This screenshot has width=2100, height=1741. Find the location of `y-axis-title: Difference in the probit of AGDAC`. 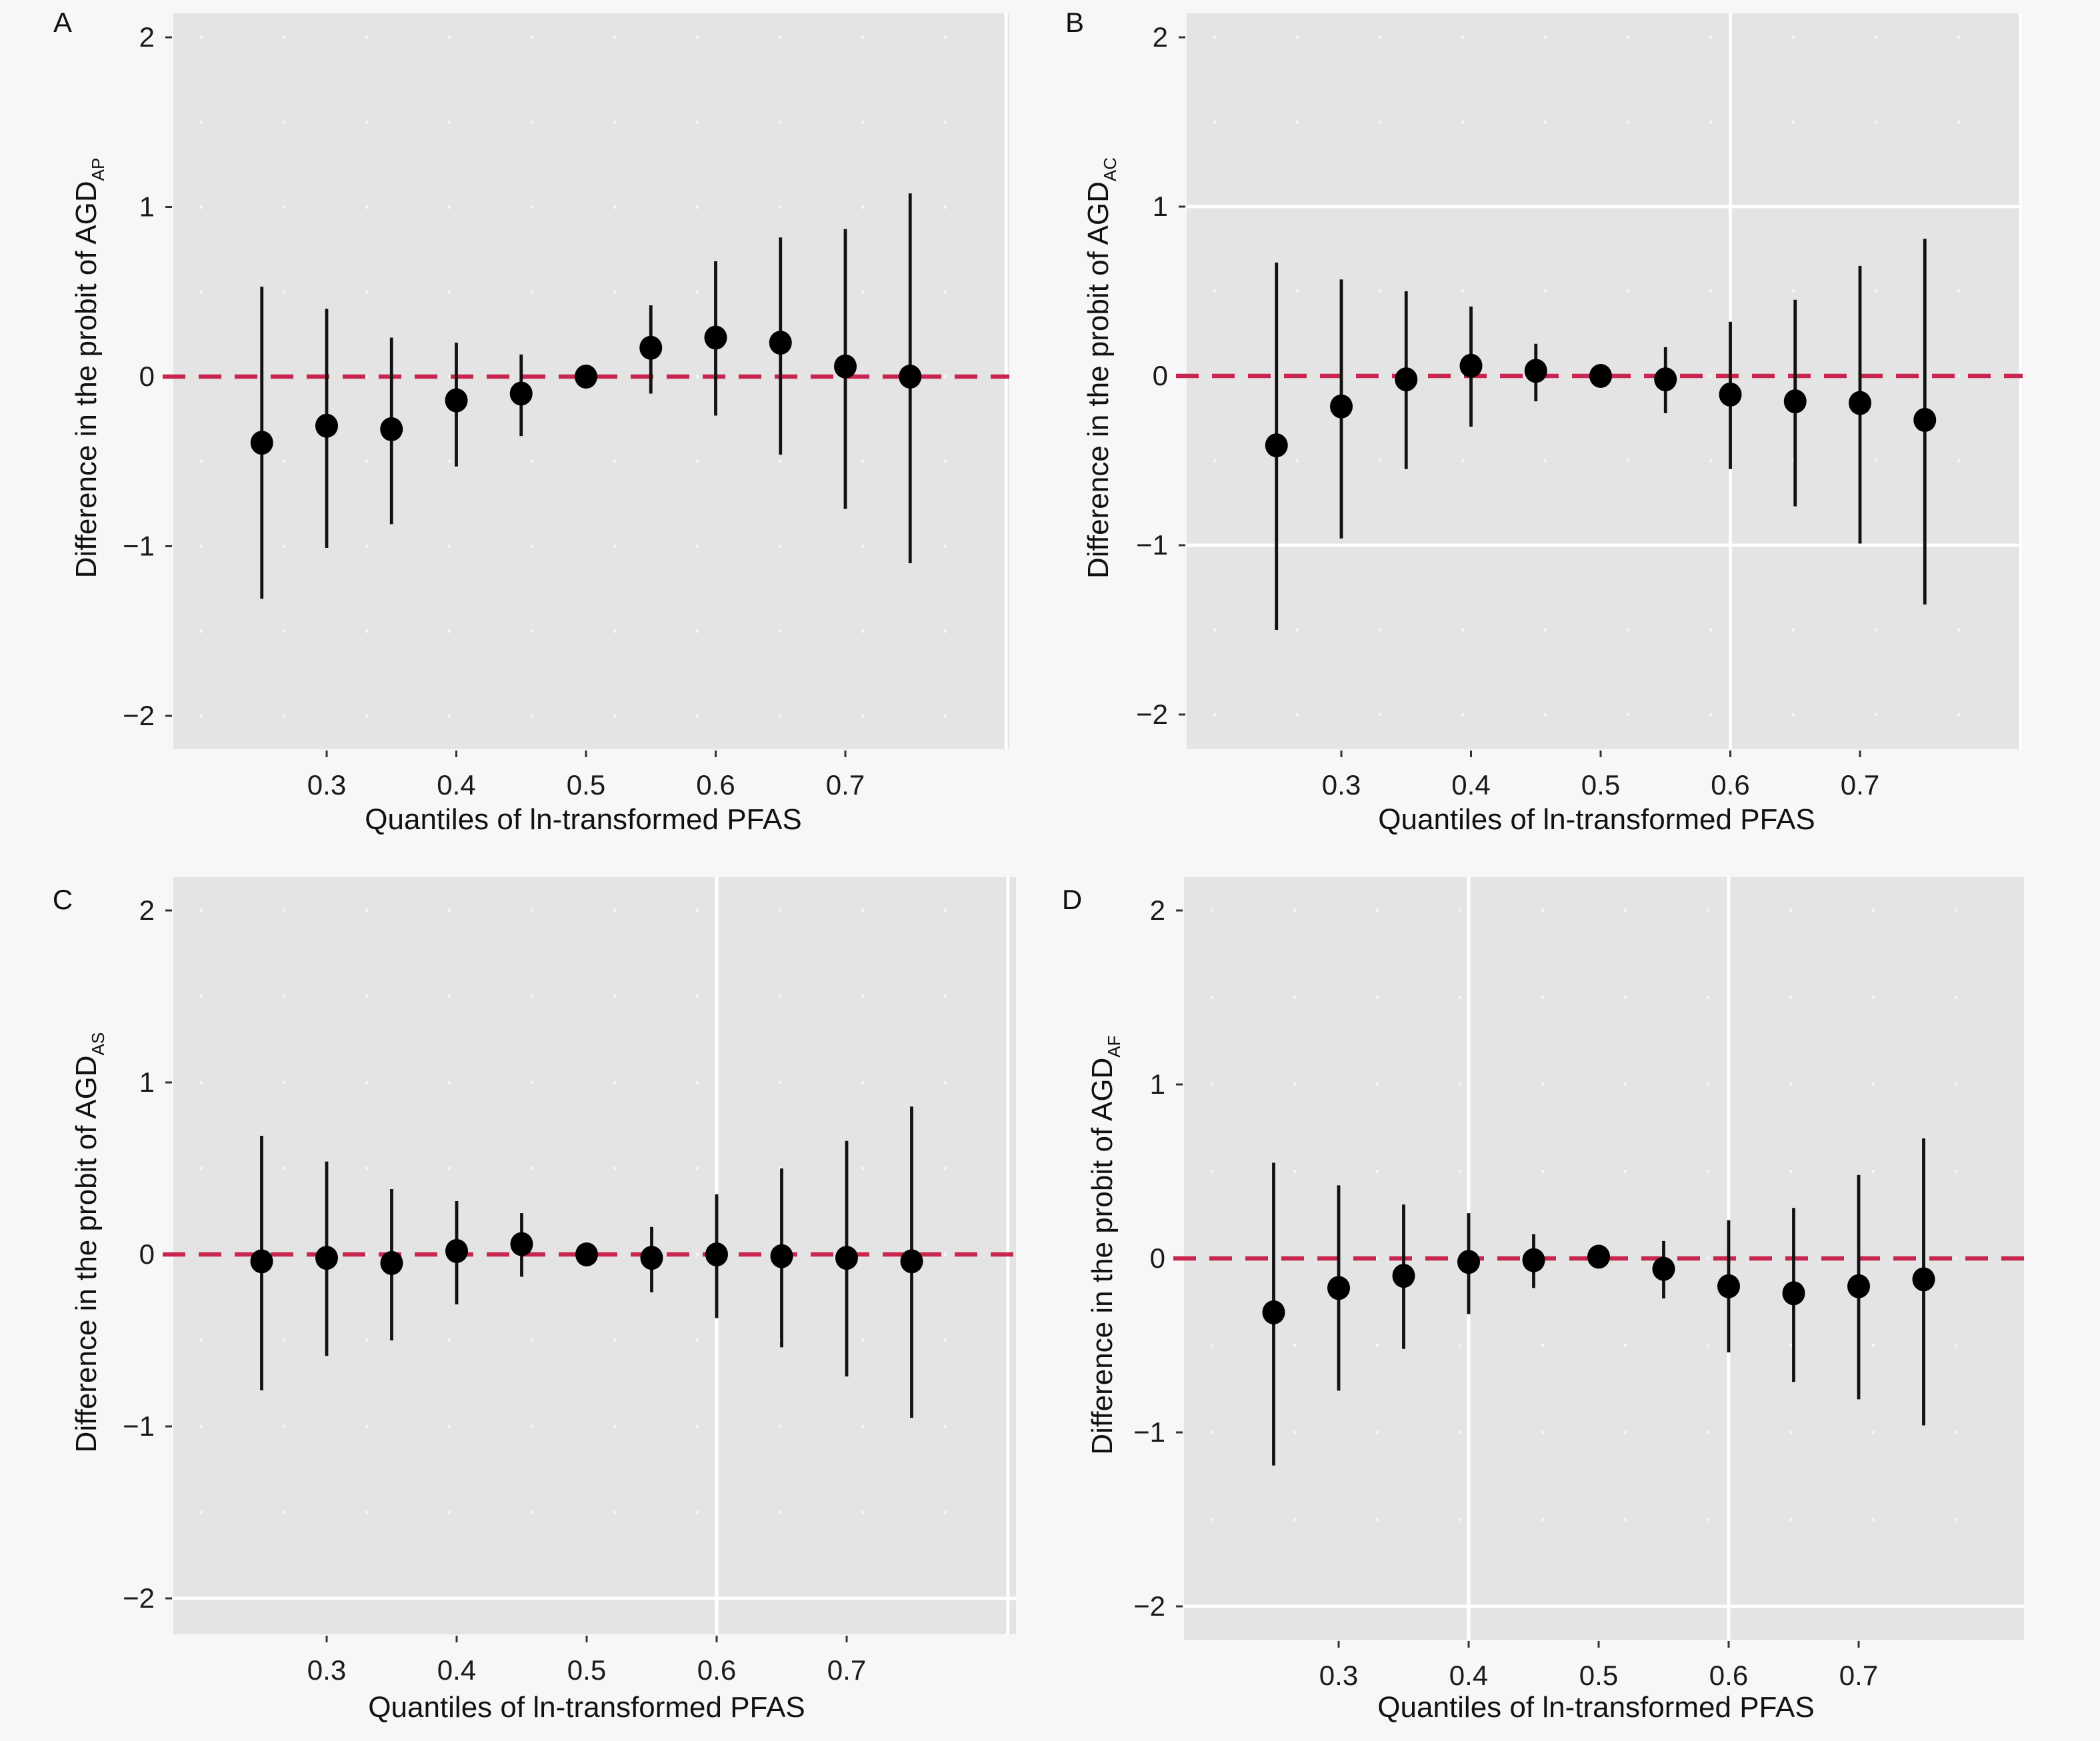

y-axis-title: Difference in the probit of AGDAC is located at coordinates (1101, 368).